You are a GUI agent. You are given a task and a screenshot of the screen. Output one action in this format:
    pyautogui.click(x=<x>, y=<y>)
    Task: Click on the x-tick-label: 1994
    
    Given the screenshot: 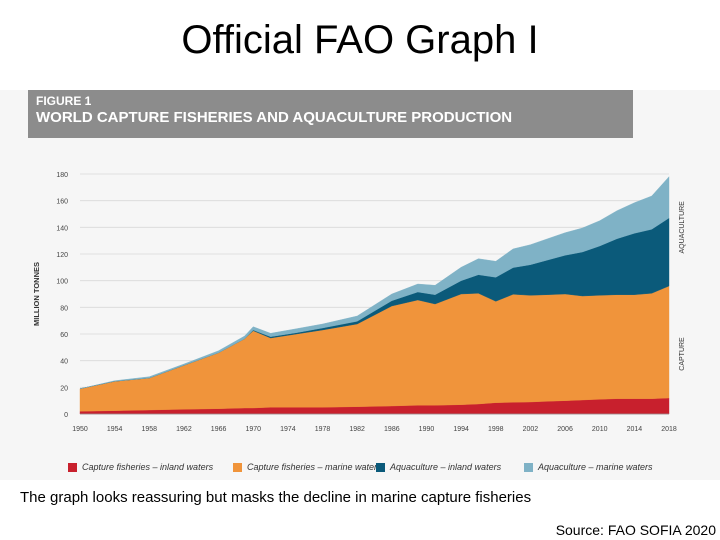 What is the action you would take?
    pyautogui.click(x=461, y=429)
    